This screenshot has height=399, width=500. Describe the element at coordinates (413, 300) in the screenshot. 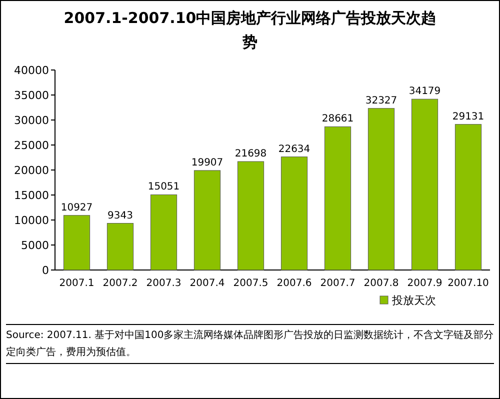

I see `legend-label: 投放天次` at that location.